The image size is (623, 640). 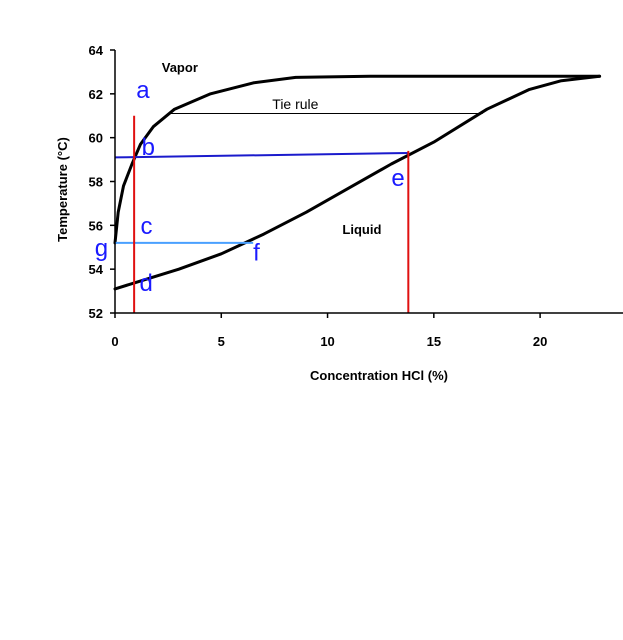 What do you see at coordinates (114, 341) in the screenshot?
I see `x-tick-label: 0` at bounding box center [114, 341].